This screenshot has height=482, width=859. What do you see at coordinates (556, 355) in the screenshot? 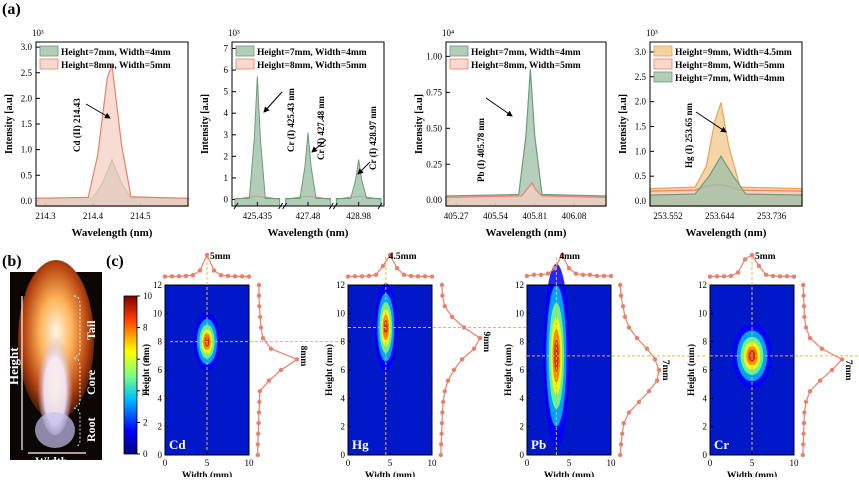
I see `heatmap-intensity-contour` at bounding box center [556, 355].